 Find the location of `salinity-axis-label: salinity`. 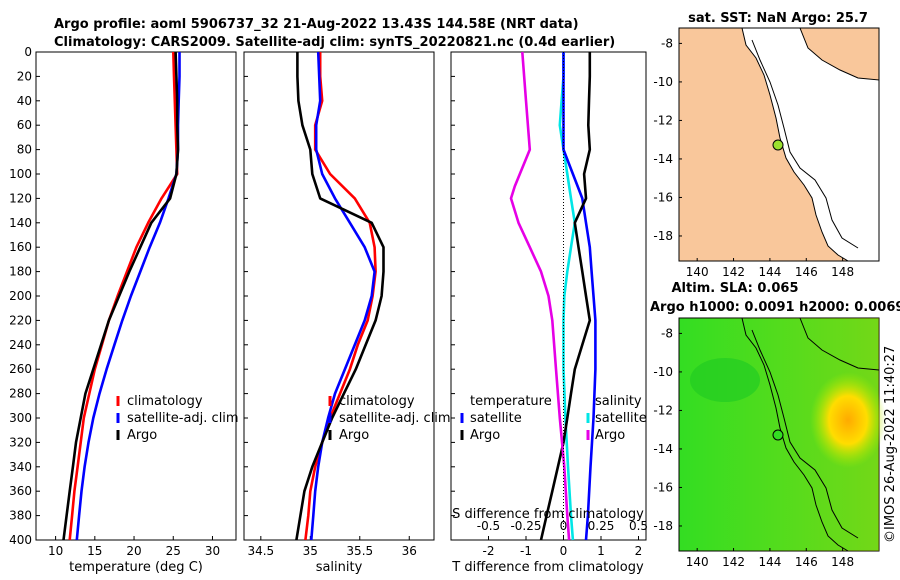

salinity-axis-label: salinity is located at coordinates (339, 567).